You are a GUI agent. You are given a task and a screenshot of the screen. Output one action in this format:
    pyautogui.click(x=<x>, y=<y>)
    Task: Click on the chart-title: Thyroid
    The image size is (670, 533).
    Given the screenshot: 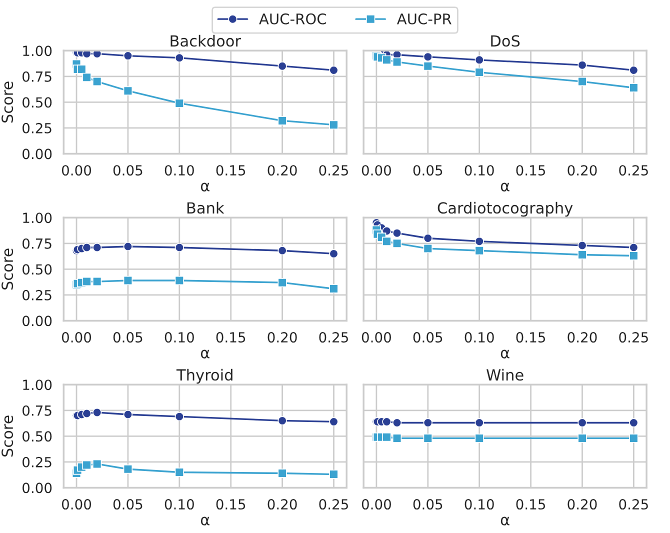 What is the action you would take?
    pyautogui.click(x=204, y=376)
    